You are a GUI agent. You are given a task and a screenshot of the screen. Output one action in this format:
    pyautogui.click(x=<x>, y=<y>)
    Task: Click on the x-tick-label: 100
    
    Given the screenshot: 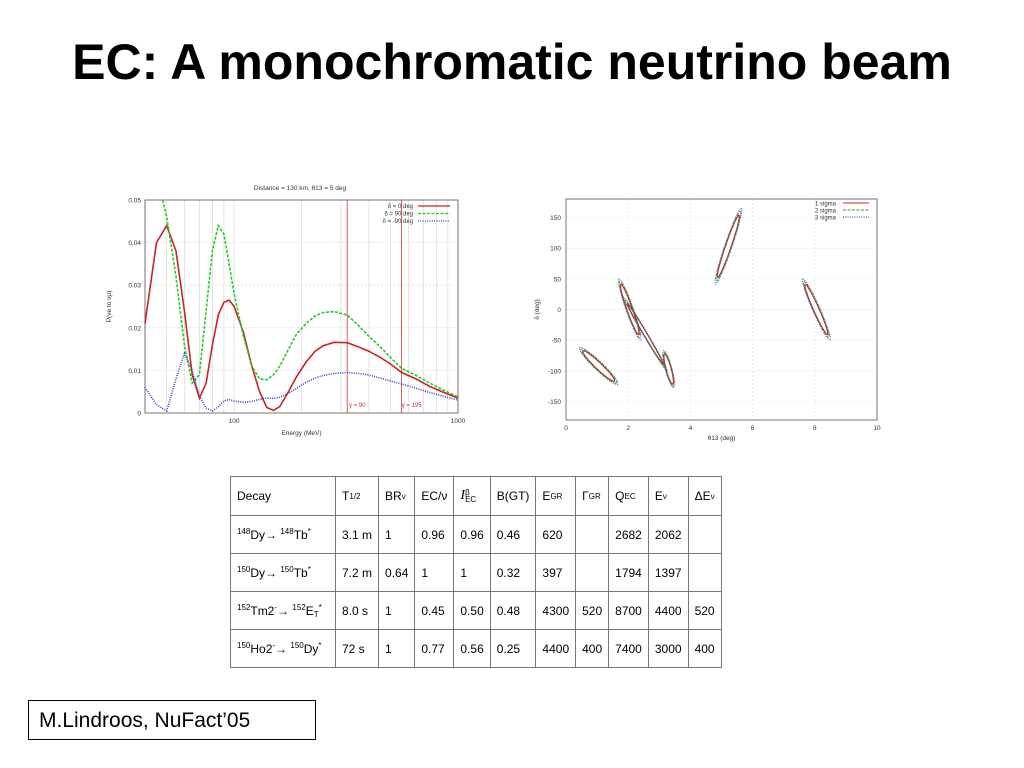 What is the action you would take?
    pyautogui.click(x=234, y=421)
    